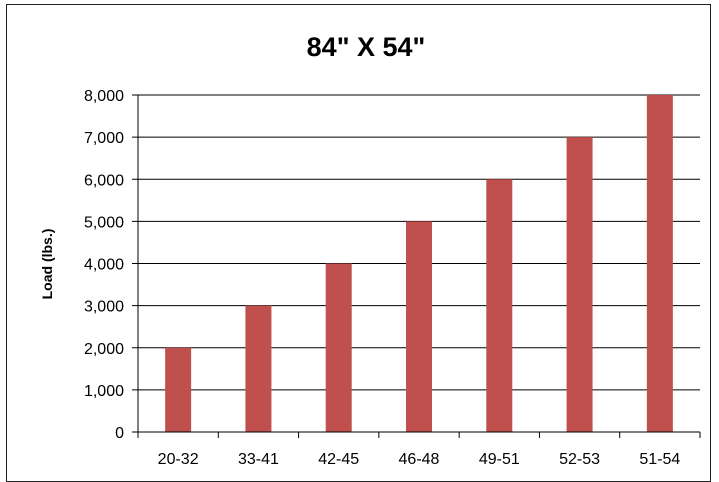  What do you see at coordinates (104, 307) in the screenshot?
I see `y-tick-label: 3,000` at bounding box center [104, 307].